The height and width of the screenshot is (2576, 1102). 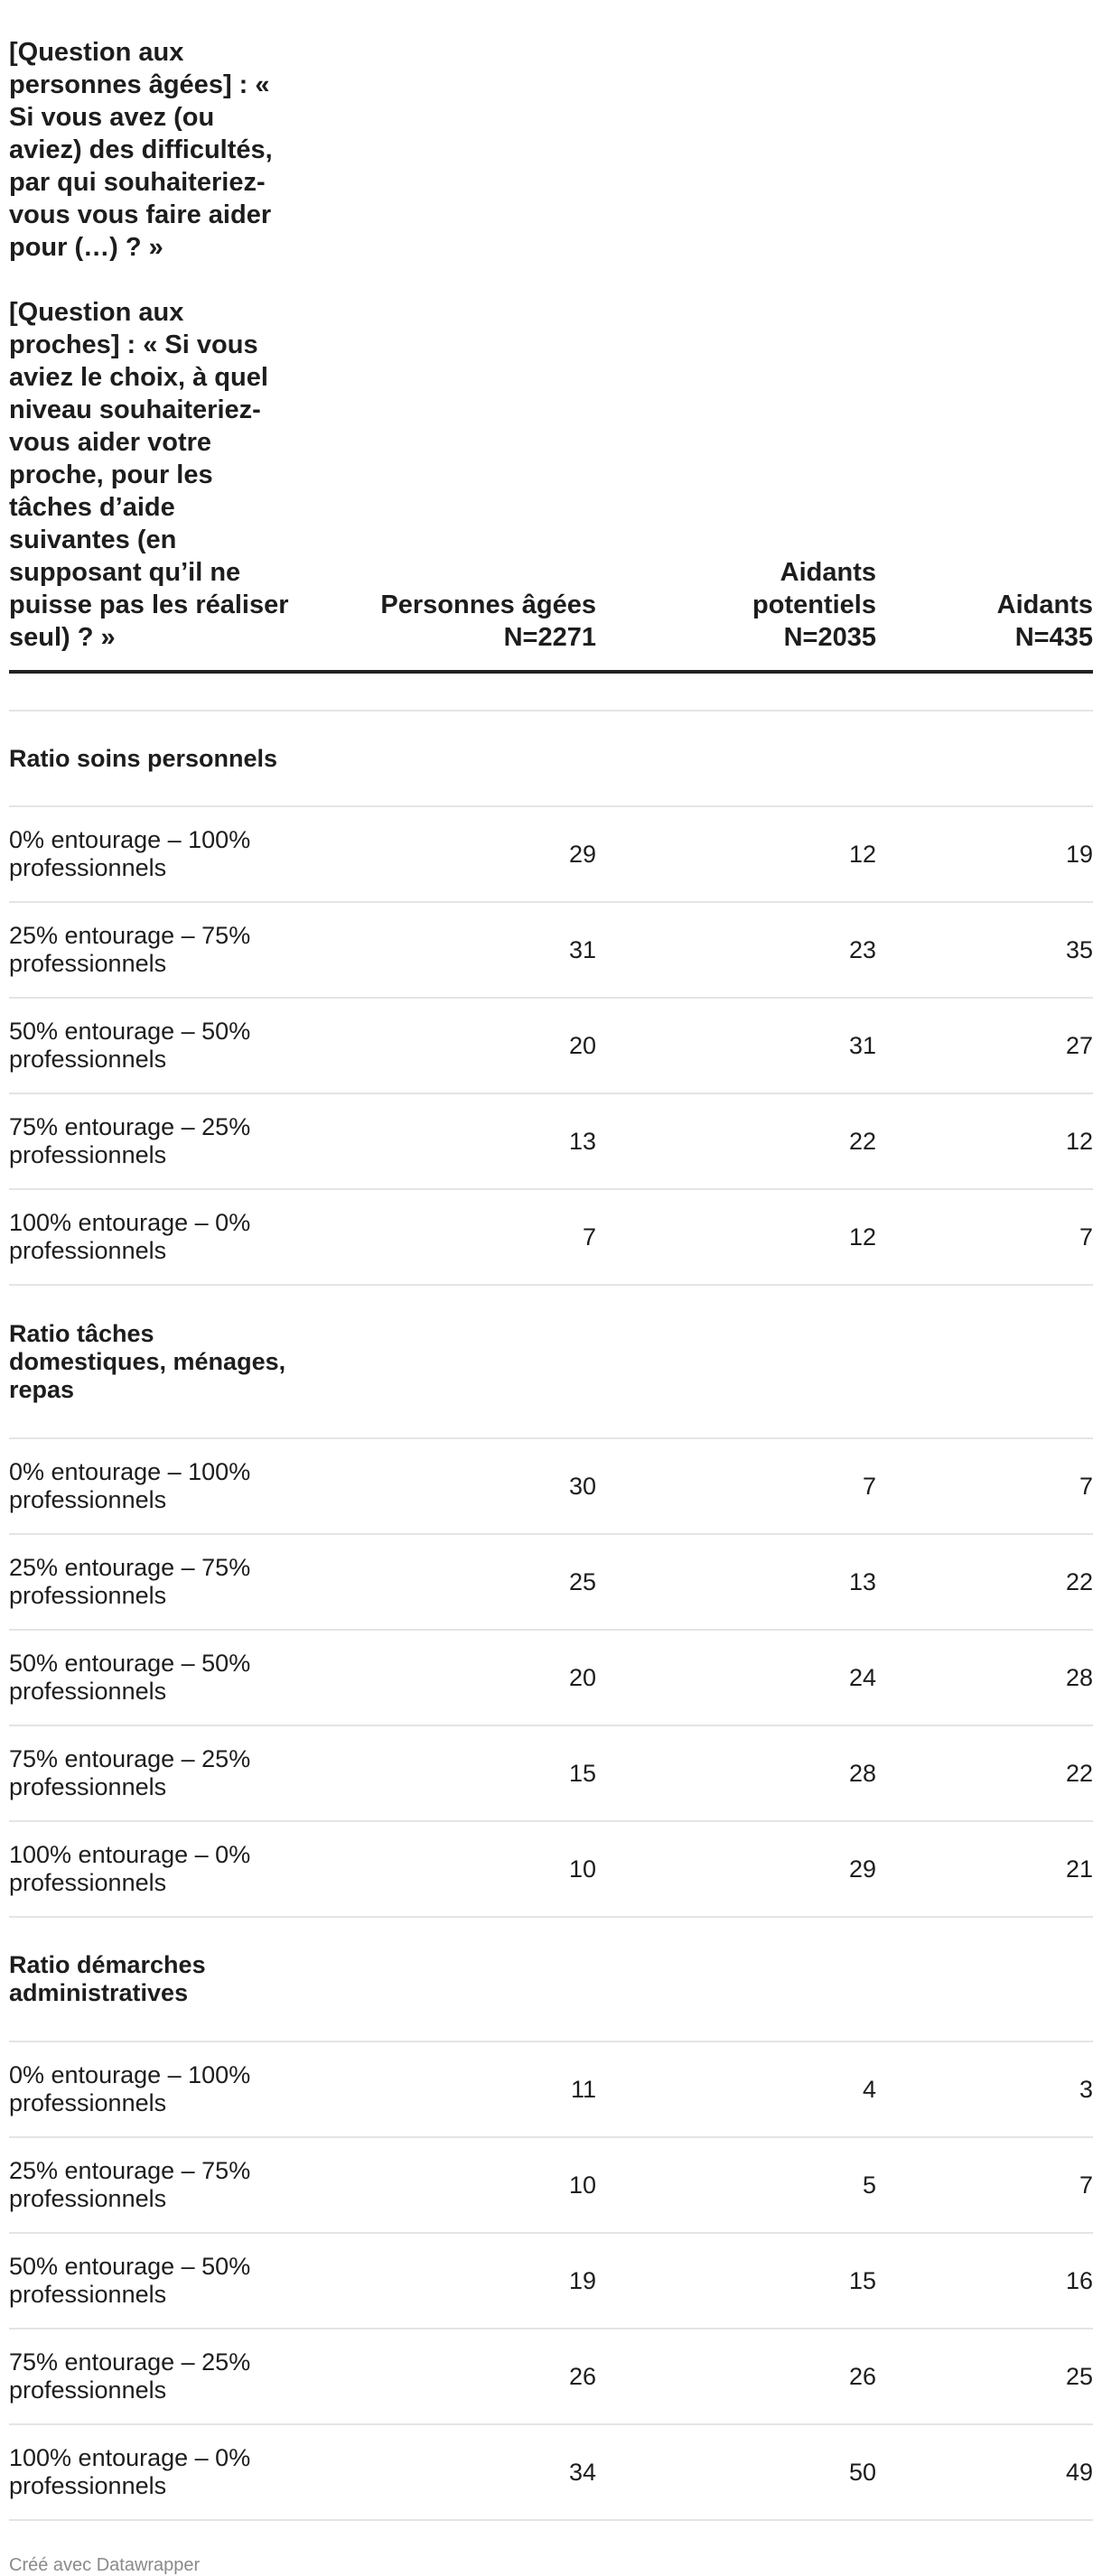 I want to click on table-row: 75% entourage – 25% professionnels 26 26 25, so click(x=551, y=2377).